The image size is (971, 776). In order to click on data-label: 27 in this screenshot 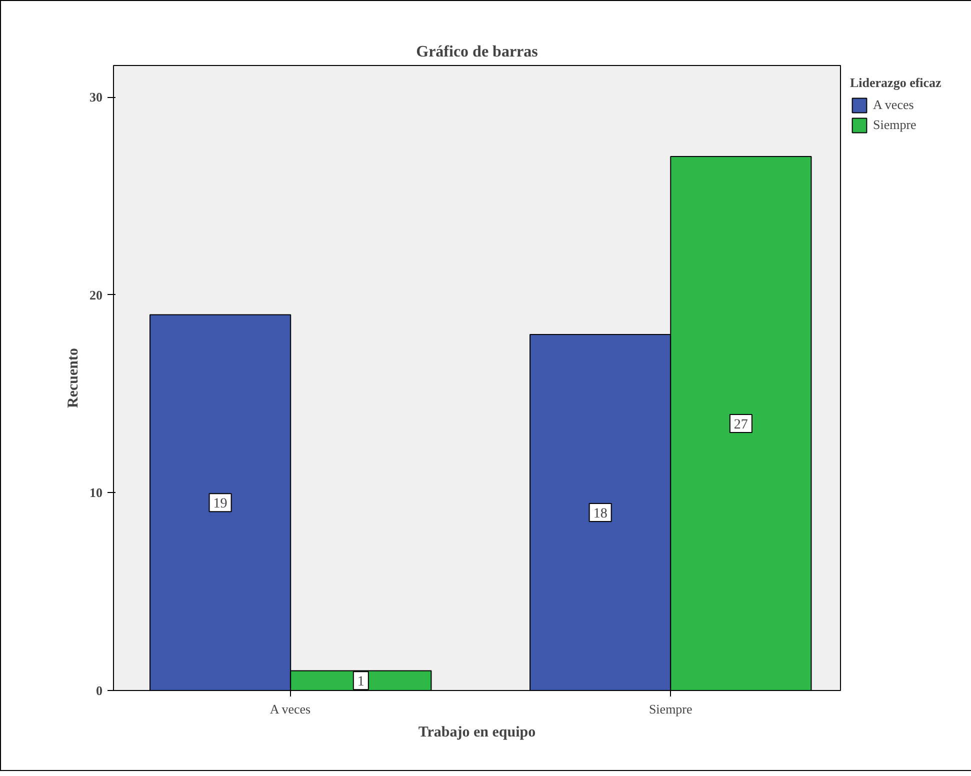, I will do `click(741, 424)`.